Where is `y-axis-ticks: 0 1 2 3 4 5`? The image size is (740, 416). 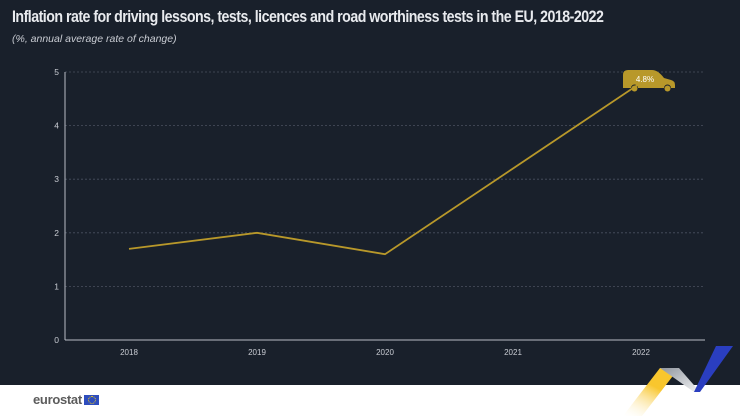
y-axis-ticks: 0 1 2 3 4 5 is located at coordinates (56, 206).